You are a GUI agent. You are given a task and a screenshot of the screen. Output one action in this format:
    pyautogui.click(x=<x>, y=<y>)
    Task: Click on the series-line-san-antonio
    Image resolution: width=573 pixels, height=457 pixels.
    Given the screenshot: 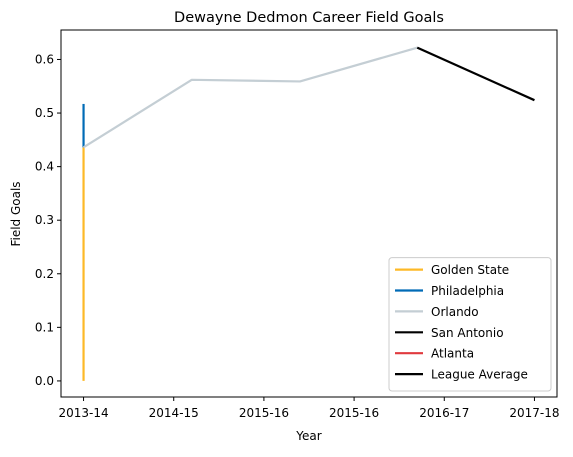 What is the action you would take?
    pyautogui.click(x=475, y=74)
    